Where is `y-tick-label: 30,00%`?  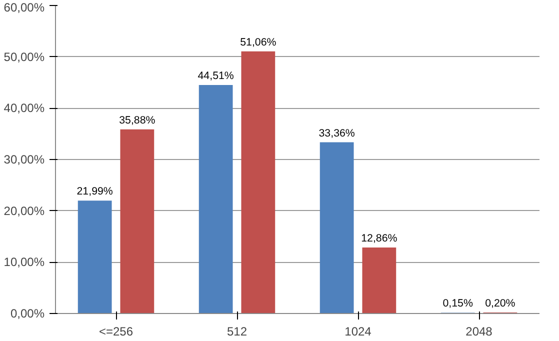 y-tick-label: 30,00% is located at coordinates (24, 159).